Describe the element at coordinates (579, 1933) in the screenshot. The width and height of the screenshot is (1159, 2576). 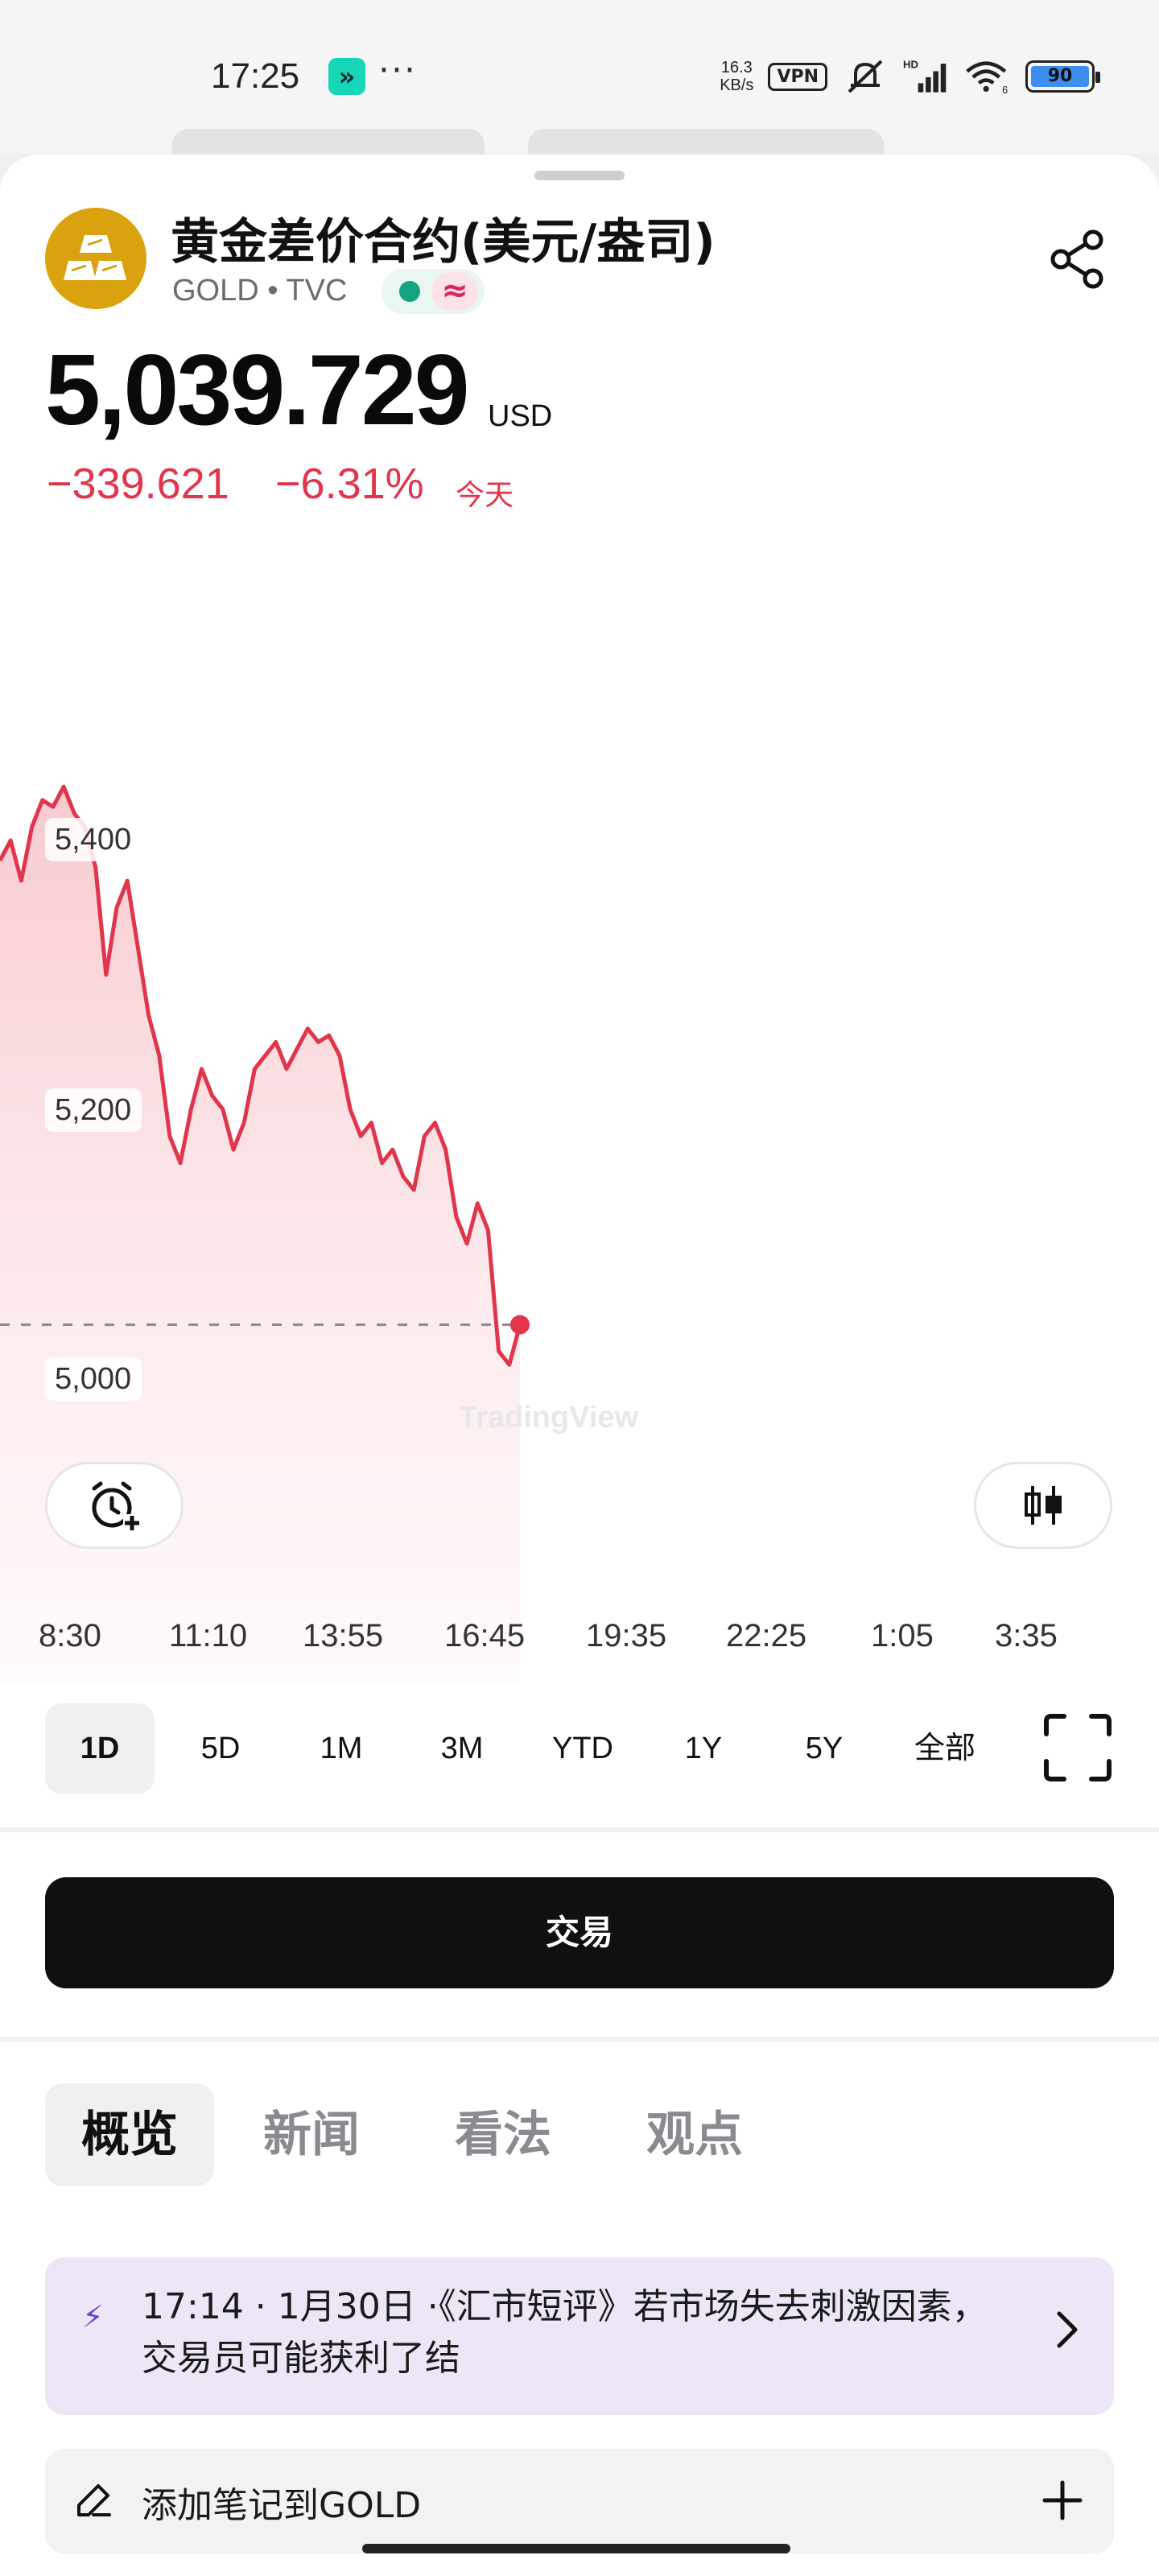
I see `trade-button: 交易` at that location.